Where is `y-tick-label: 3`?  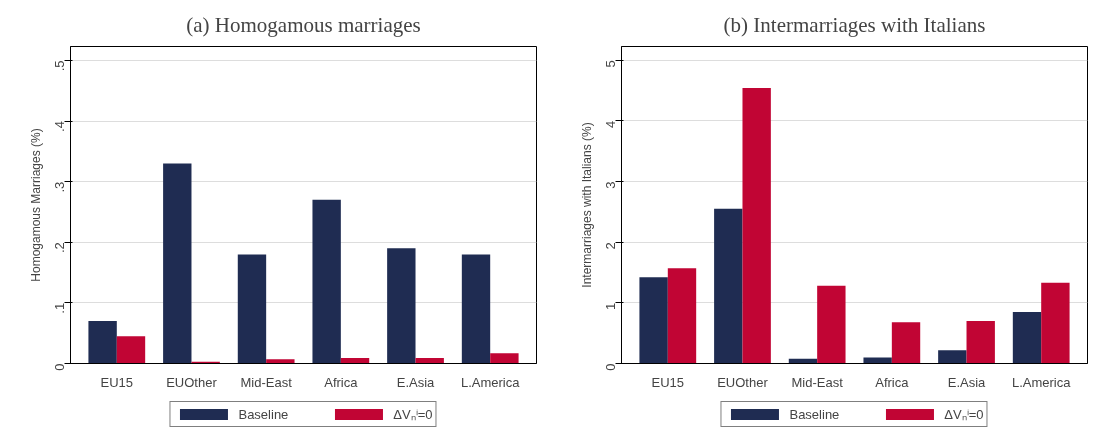
y-tick-label: 3 is located at coordinates (610, 185).